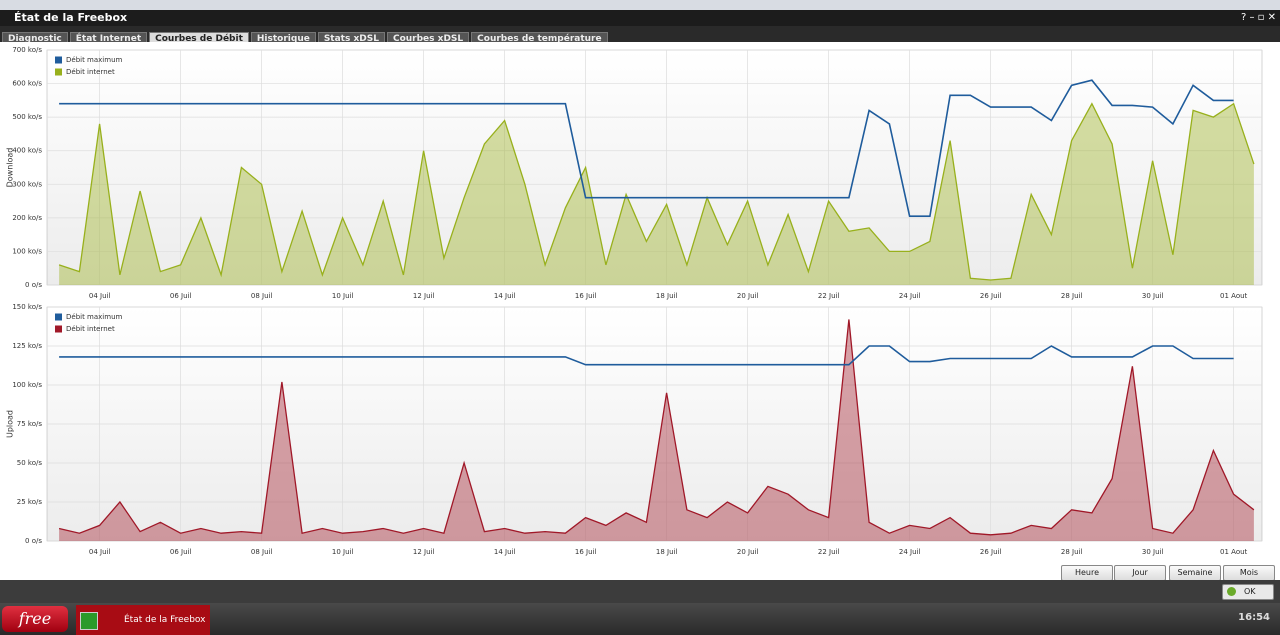  Describe the element at coordinates (30, 463) in the screenshot. I see `y-tick-label: 50 ko/s` at that location.